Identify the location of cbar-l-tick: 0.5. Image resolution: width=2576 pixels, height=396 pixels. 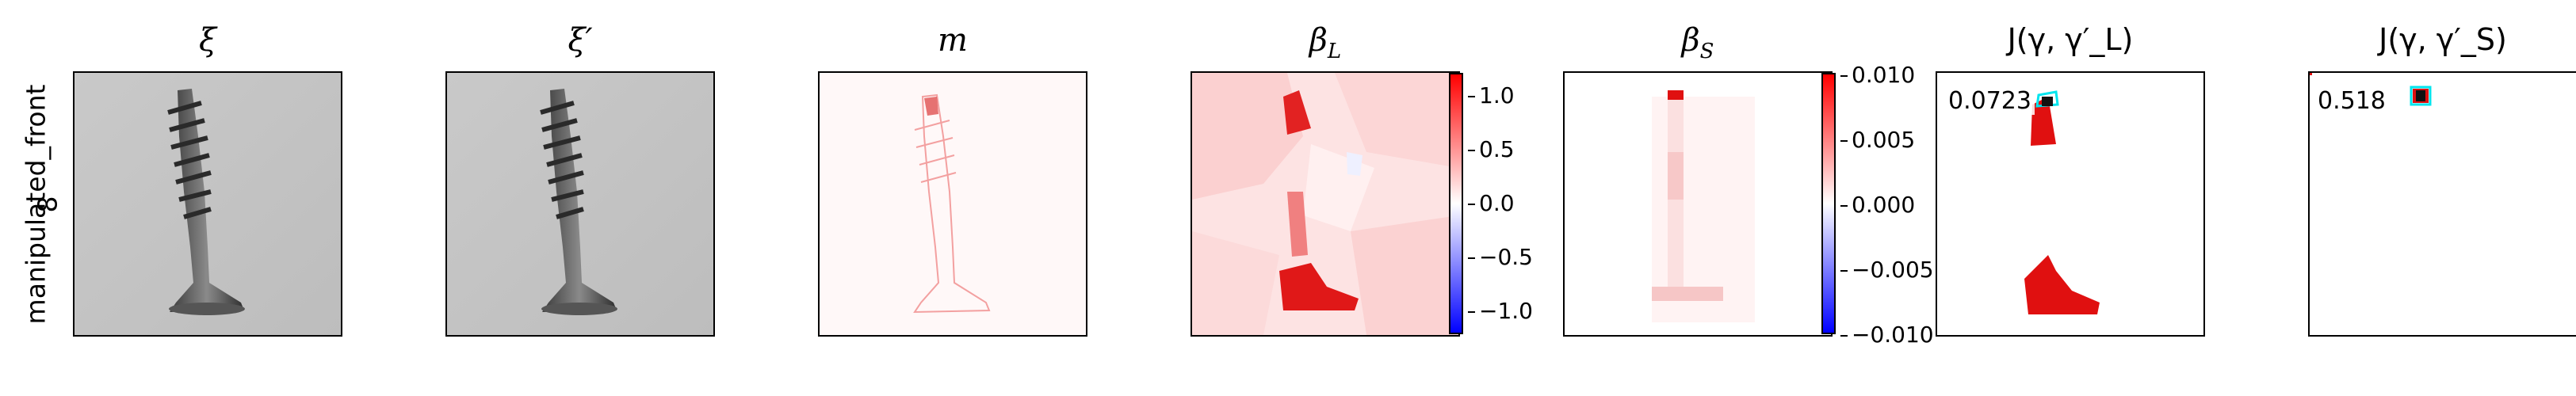
(1491, 149).